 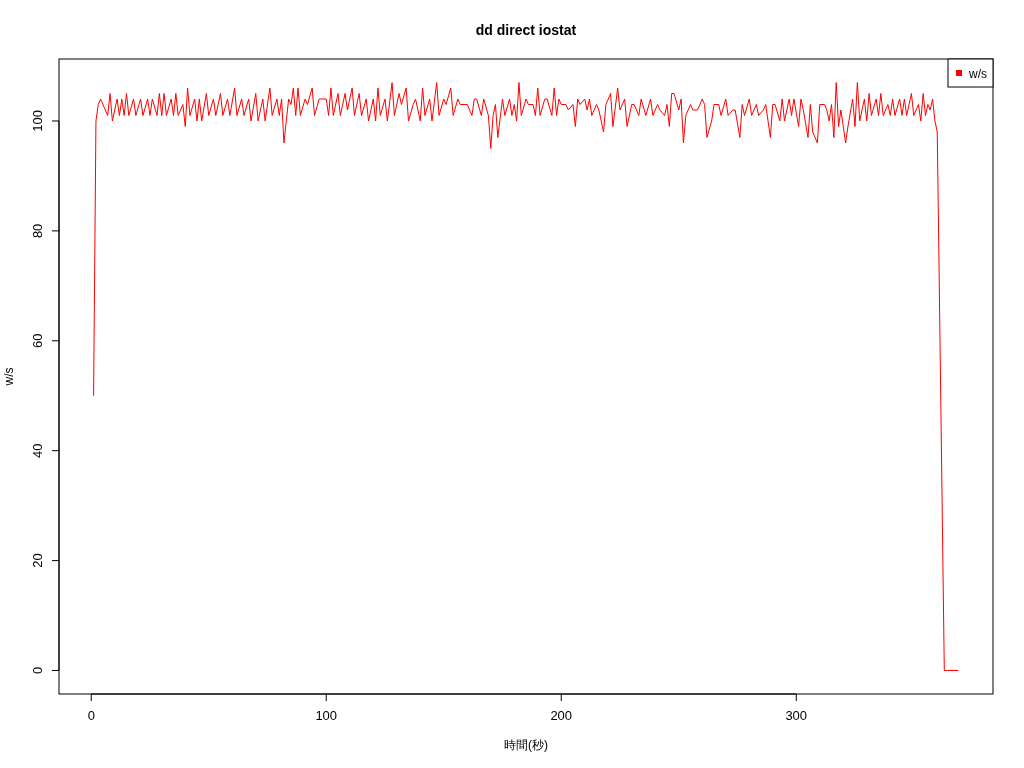 I want to click on y-tick-label: 20, so click(x=37, y=560).